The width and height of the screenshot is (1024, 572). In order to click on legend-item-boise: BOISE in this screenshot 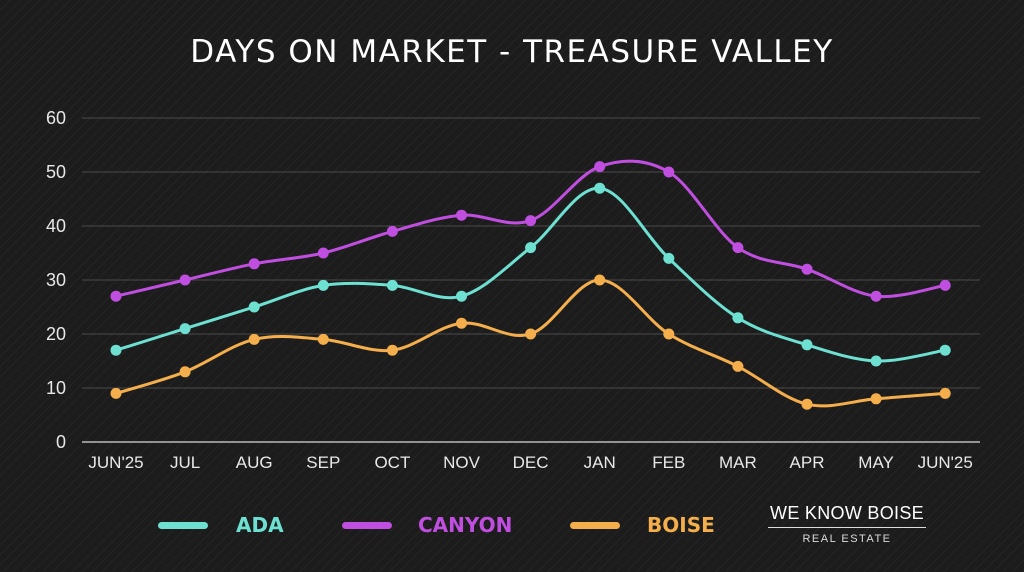, I will do `click(645, 525)`.